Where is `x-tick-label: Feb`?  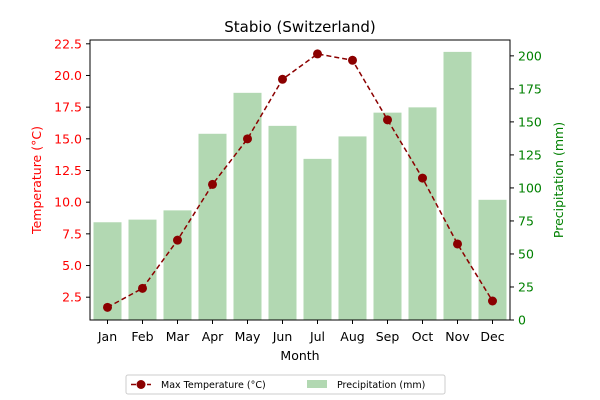
x-tick-label: Feb is located at coordinates (142, 336).